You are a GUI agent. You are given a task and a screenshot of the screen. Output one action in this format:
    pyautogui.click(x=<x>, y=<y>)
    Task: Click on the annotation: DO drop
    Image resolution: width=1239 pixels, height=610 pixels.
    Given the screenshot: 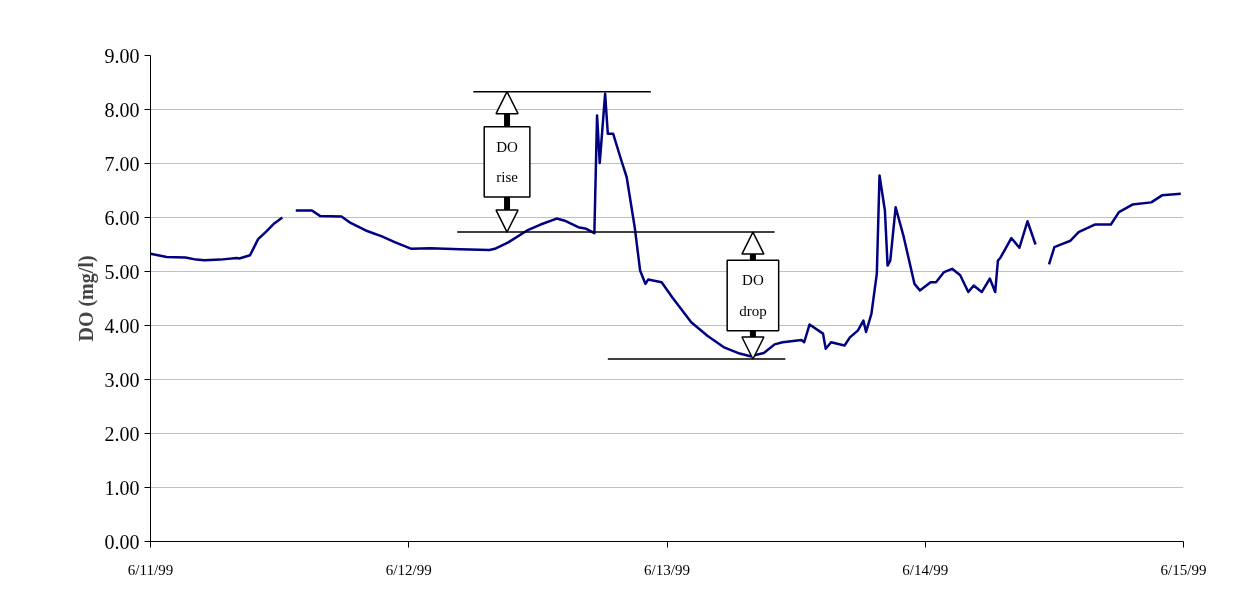 What is the action you would take?
    pyautogui.click(x=753, y=295)
    